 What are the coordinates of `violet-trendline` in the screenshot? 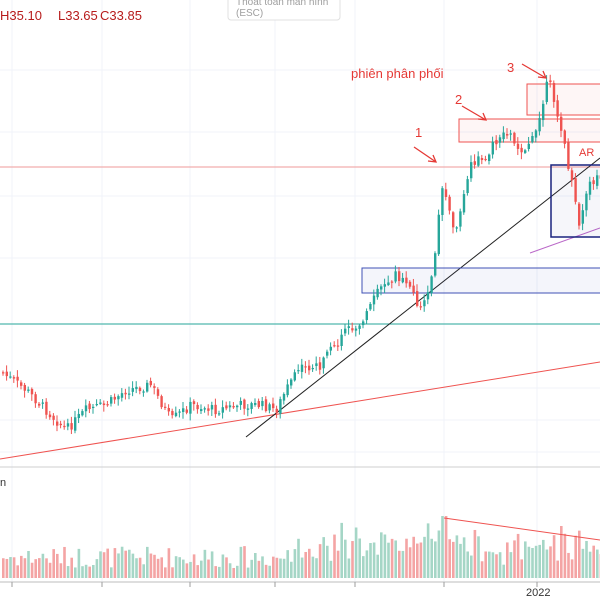 It's located at (564, 240).